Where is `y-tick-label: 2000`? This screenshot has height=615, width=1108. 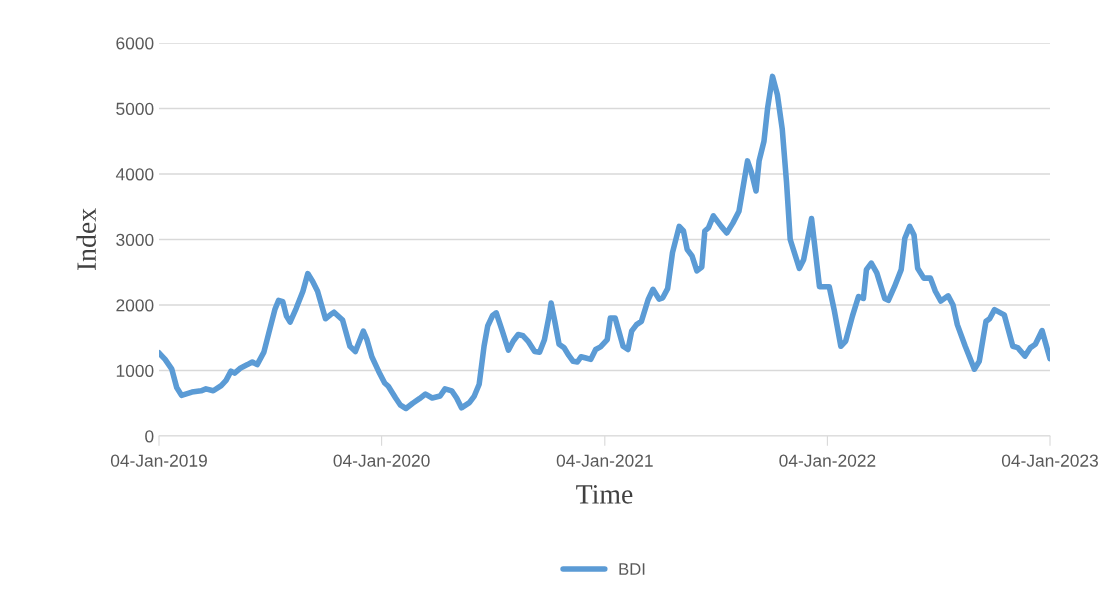
y-tick-label: 2000 is located at coordinates (135, 305).